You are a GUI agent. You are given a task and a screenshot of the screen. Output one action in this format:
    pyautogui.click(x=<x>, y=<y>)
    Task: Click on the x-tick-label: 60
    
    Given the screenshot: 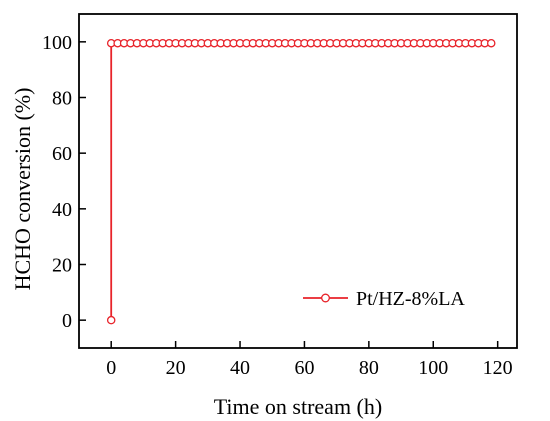 What is the action you would take?
    pyautogui.click(x=304, y=368)
    